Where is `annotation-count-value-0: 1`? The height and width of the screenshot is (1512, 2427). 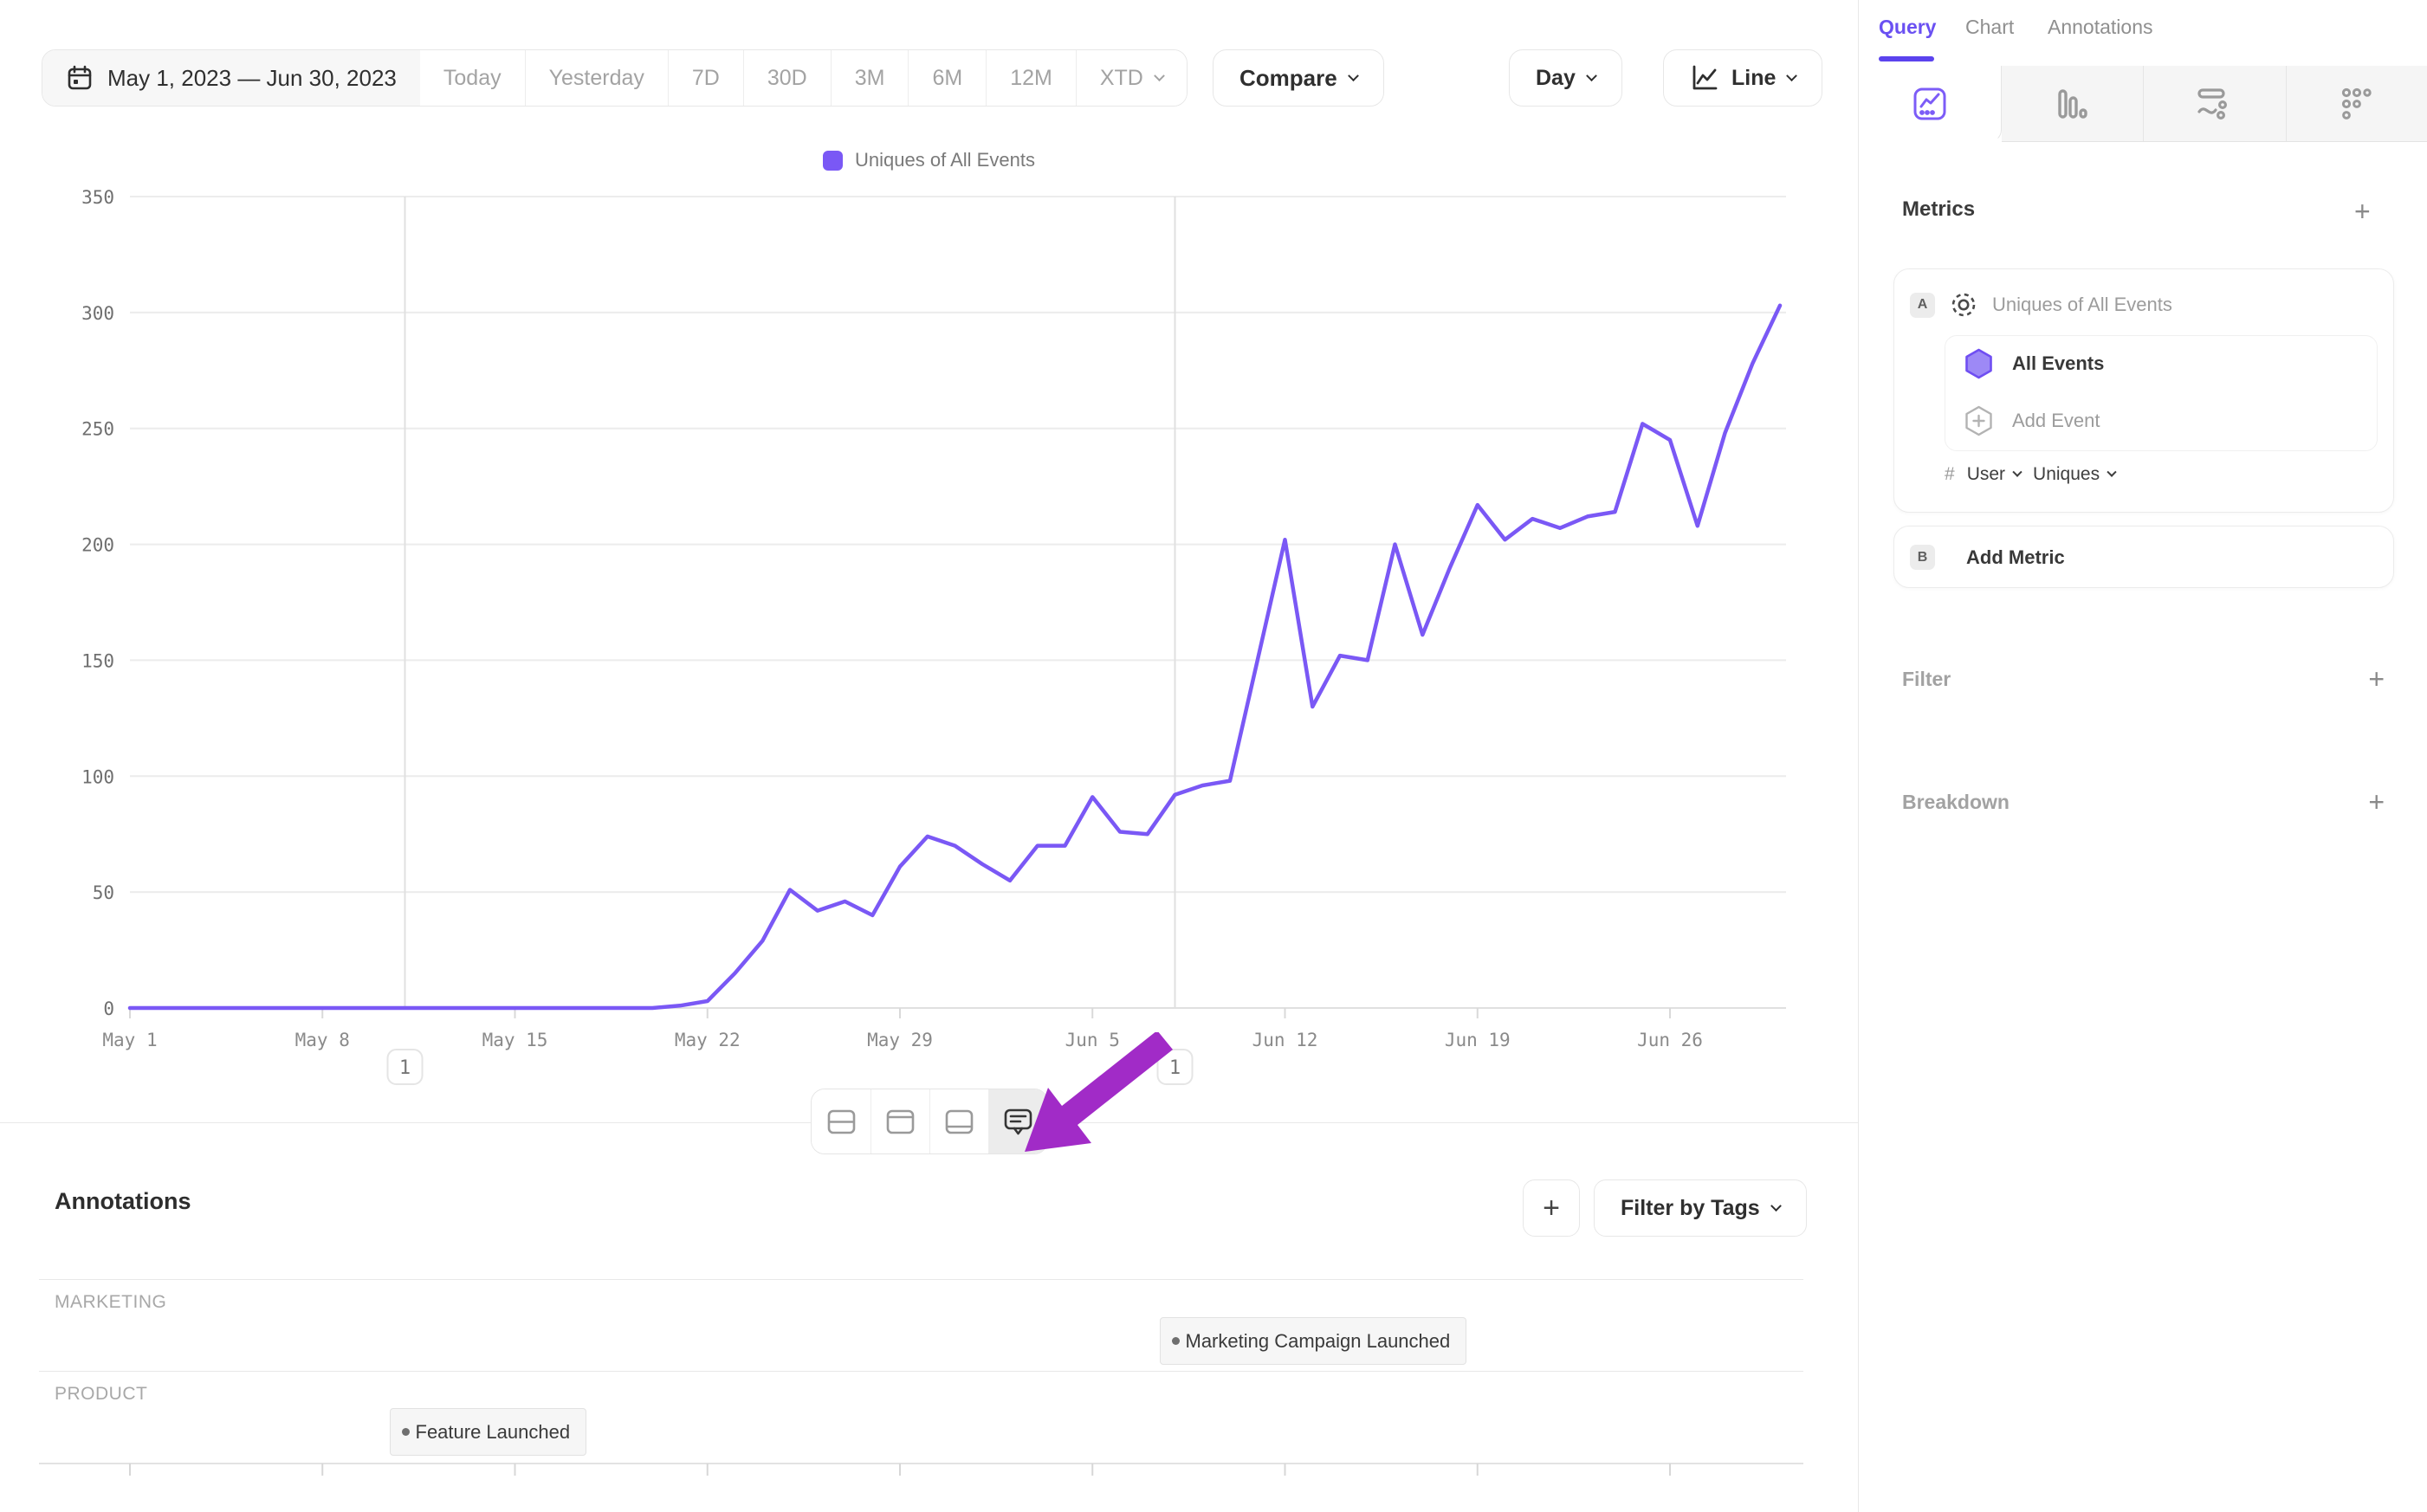 annotation-count-value-0: 1 is located at coordinates (405, 1068).